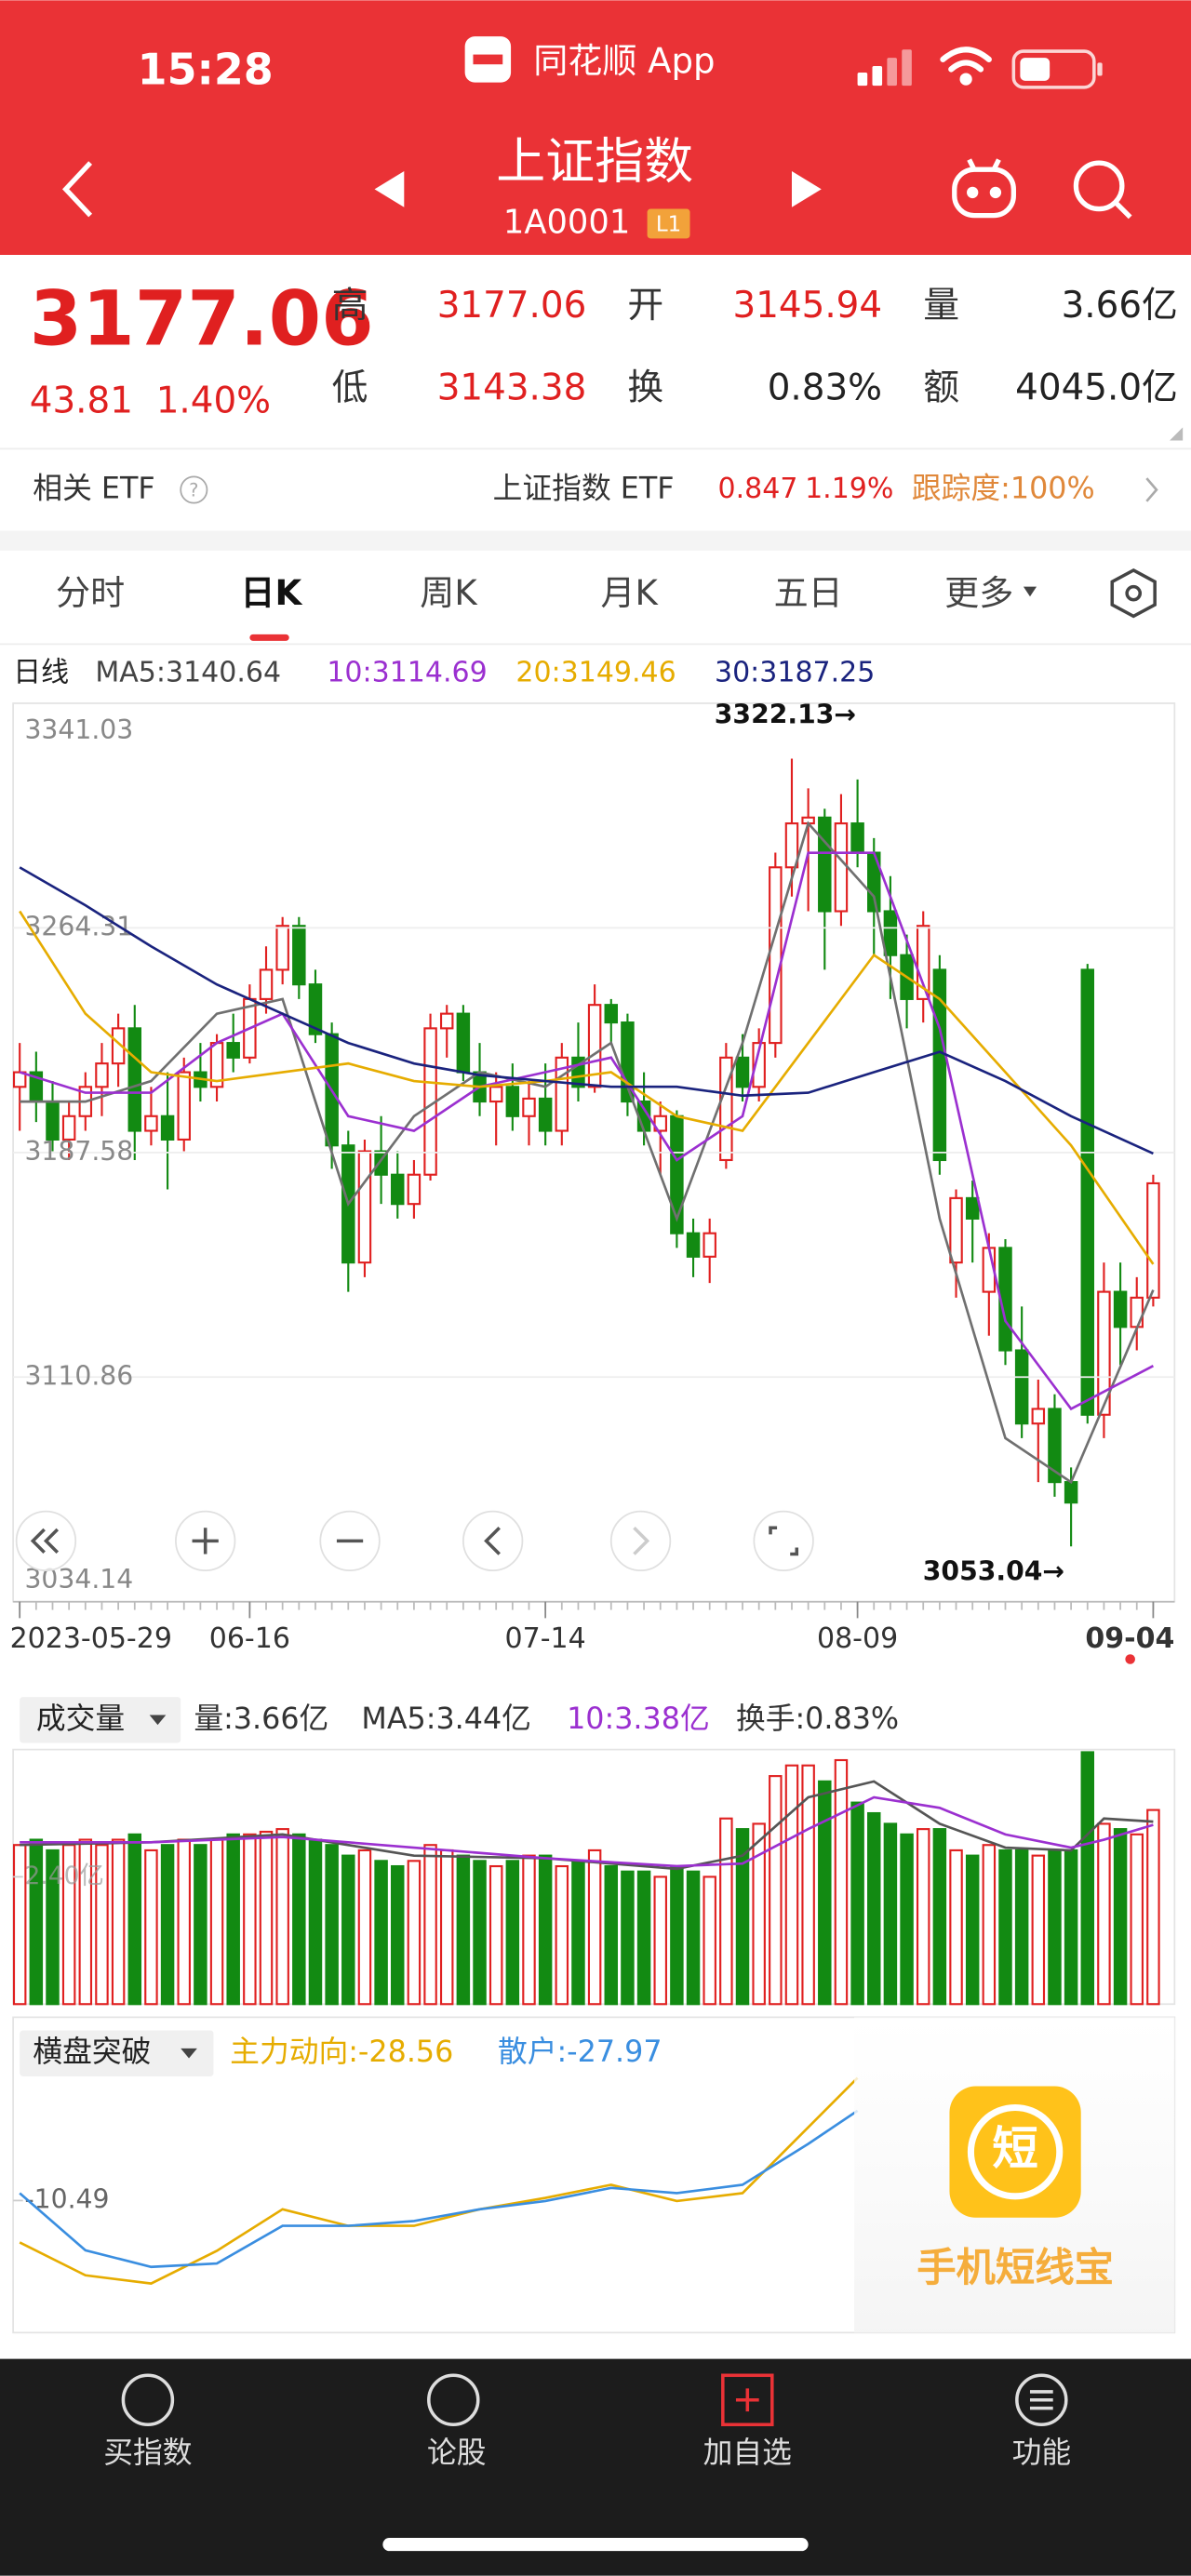  What do you see at coordinates (93, 488) in the screenshot?
I see `etf-label: 相关 ETF` at bounding box center [93, 488].